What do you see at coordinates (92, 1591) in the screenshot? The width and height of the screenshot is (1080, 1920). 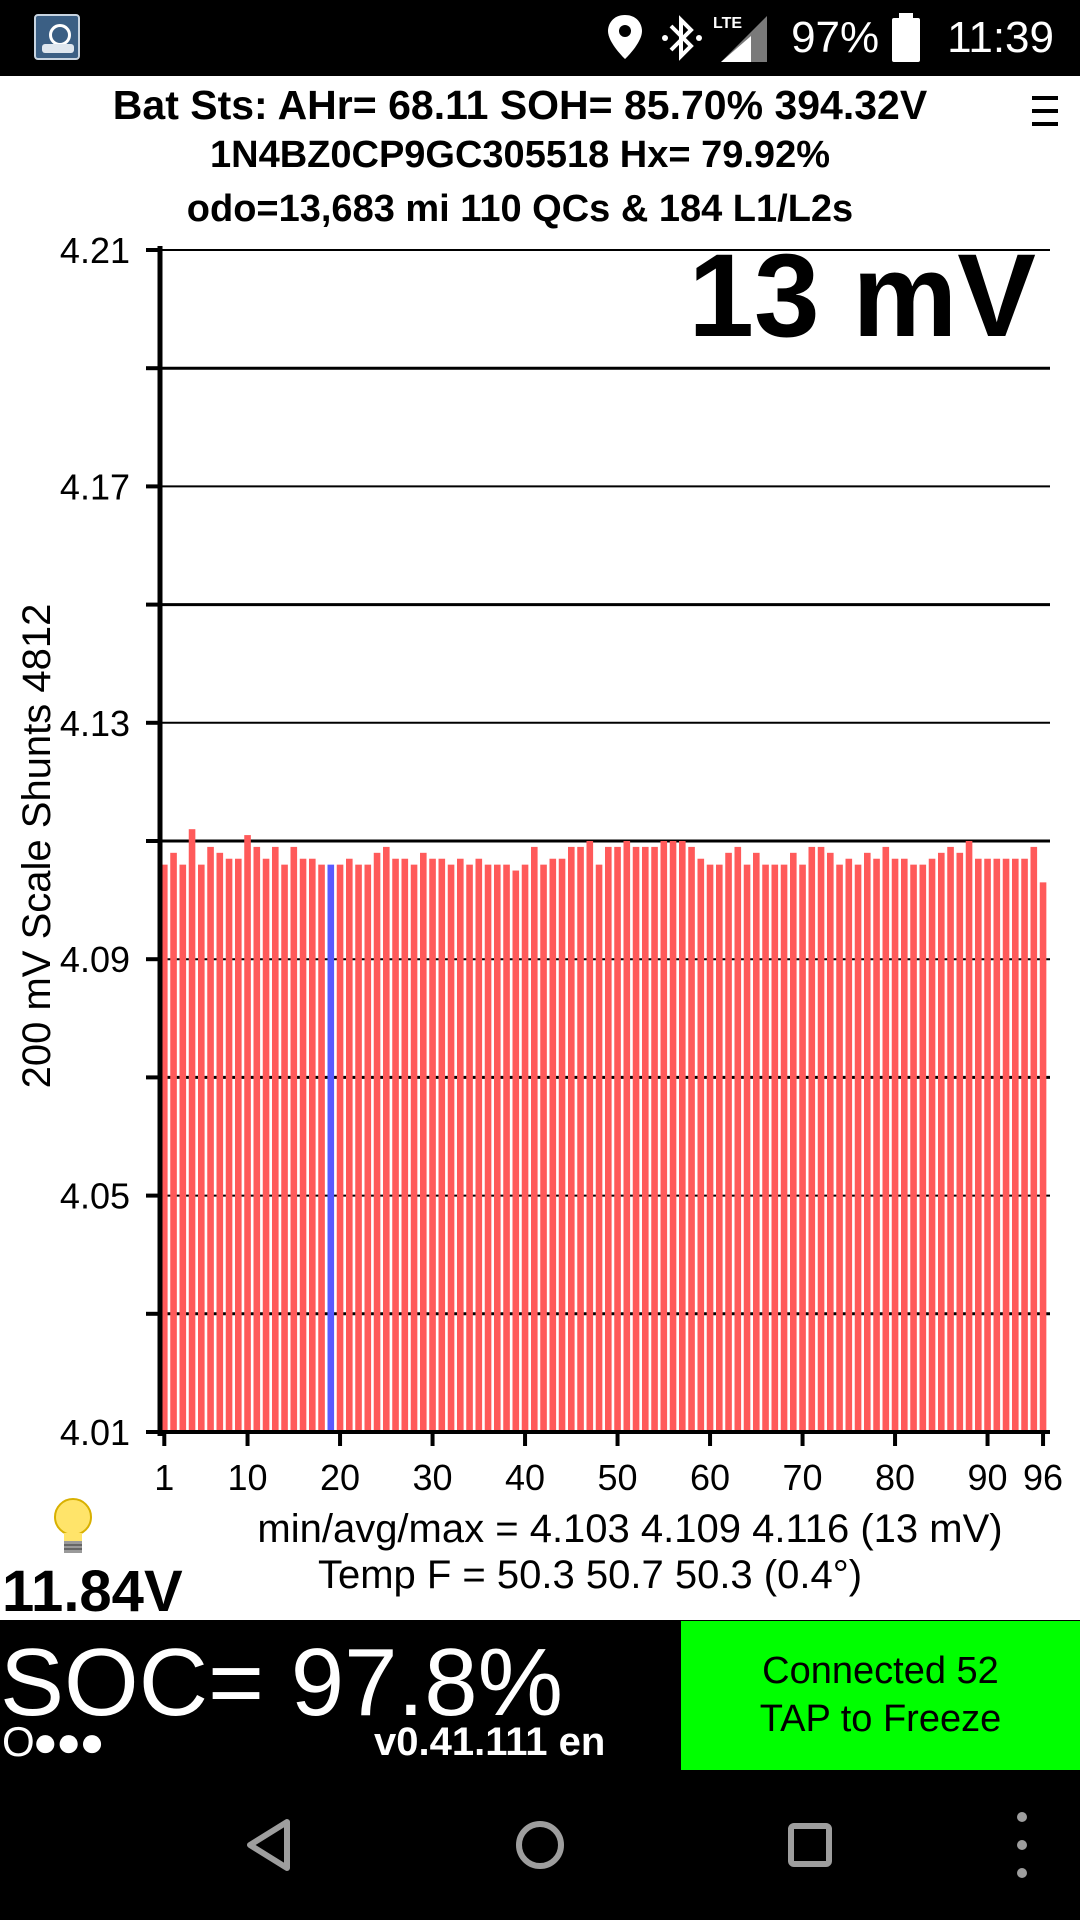 I see `aux-battery-voltage: 11.84V` at bounding box center [92, 1591].